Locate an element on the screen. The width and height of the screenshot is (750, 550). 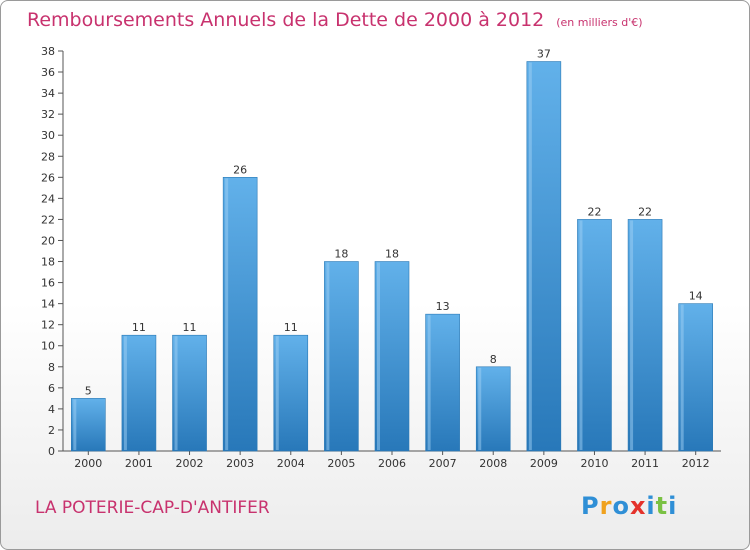
data-label-2006: 18 is located at coordinates (392, 254).